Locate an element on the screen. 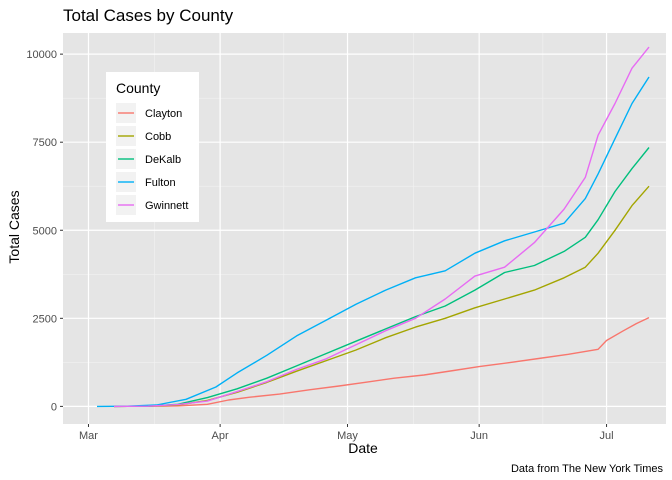 This screenshot has width=672, height=480. x-axis-title: Date is located at coordinates (363, 448).